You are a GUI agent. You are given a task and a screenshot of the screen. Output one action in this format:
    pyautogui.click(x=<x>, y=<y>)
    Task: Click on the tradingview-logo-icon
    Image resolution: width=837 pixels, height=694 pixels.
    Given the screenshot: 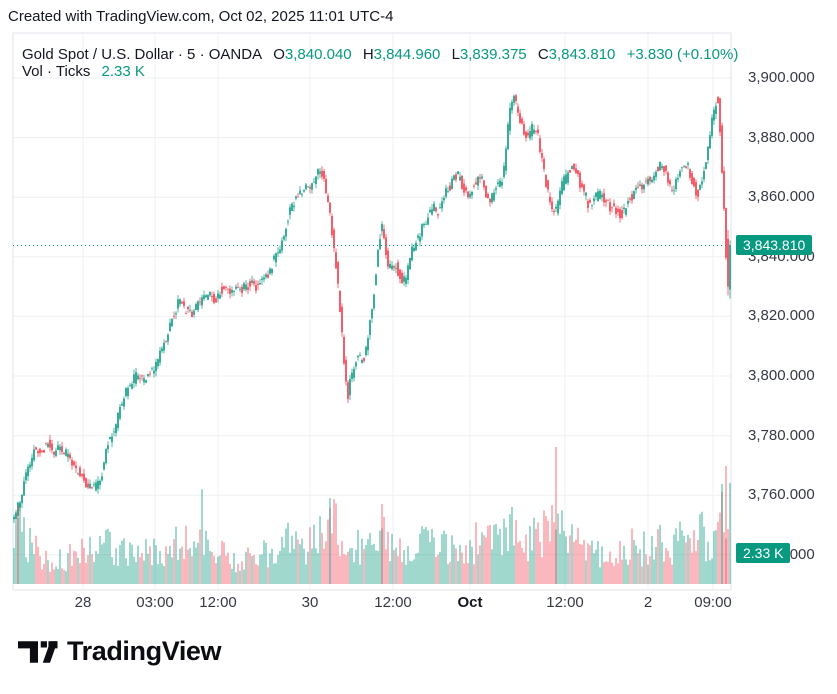 What is the action you would take?
    pyautogui.click(x=38, y=651)
    